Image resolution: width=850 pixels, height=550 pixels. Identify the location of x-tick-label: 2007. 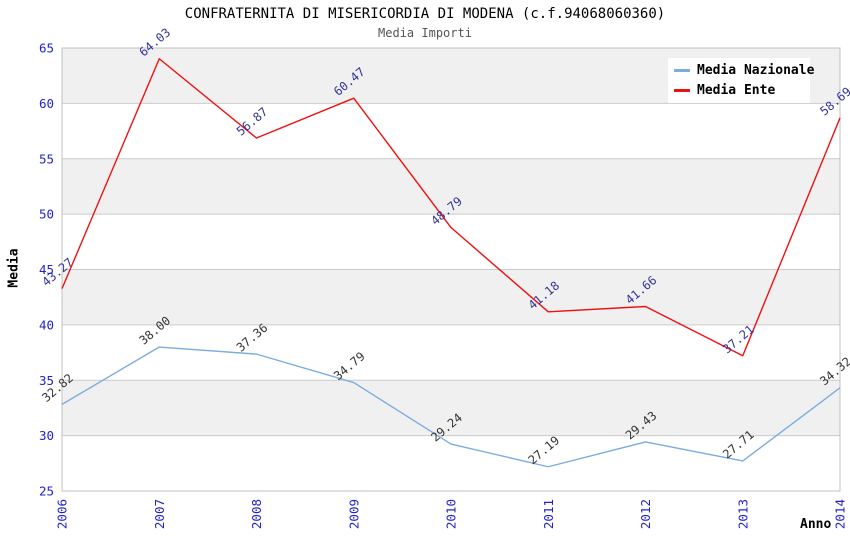
(159, 514).